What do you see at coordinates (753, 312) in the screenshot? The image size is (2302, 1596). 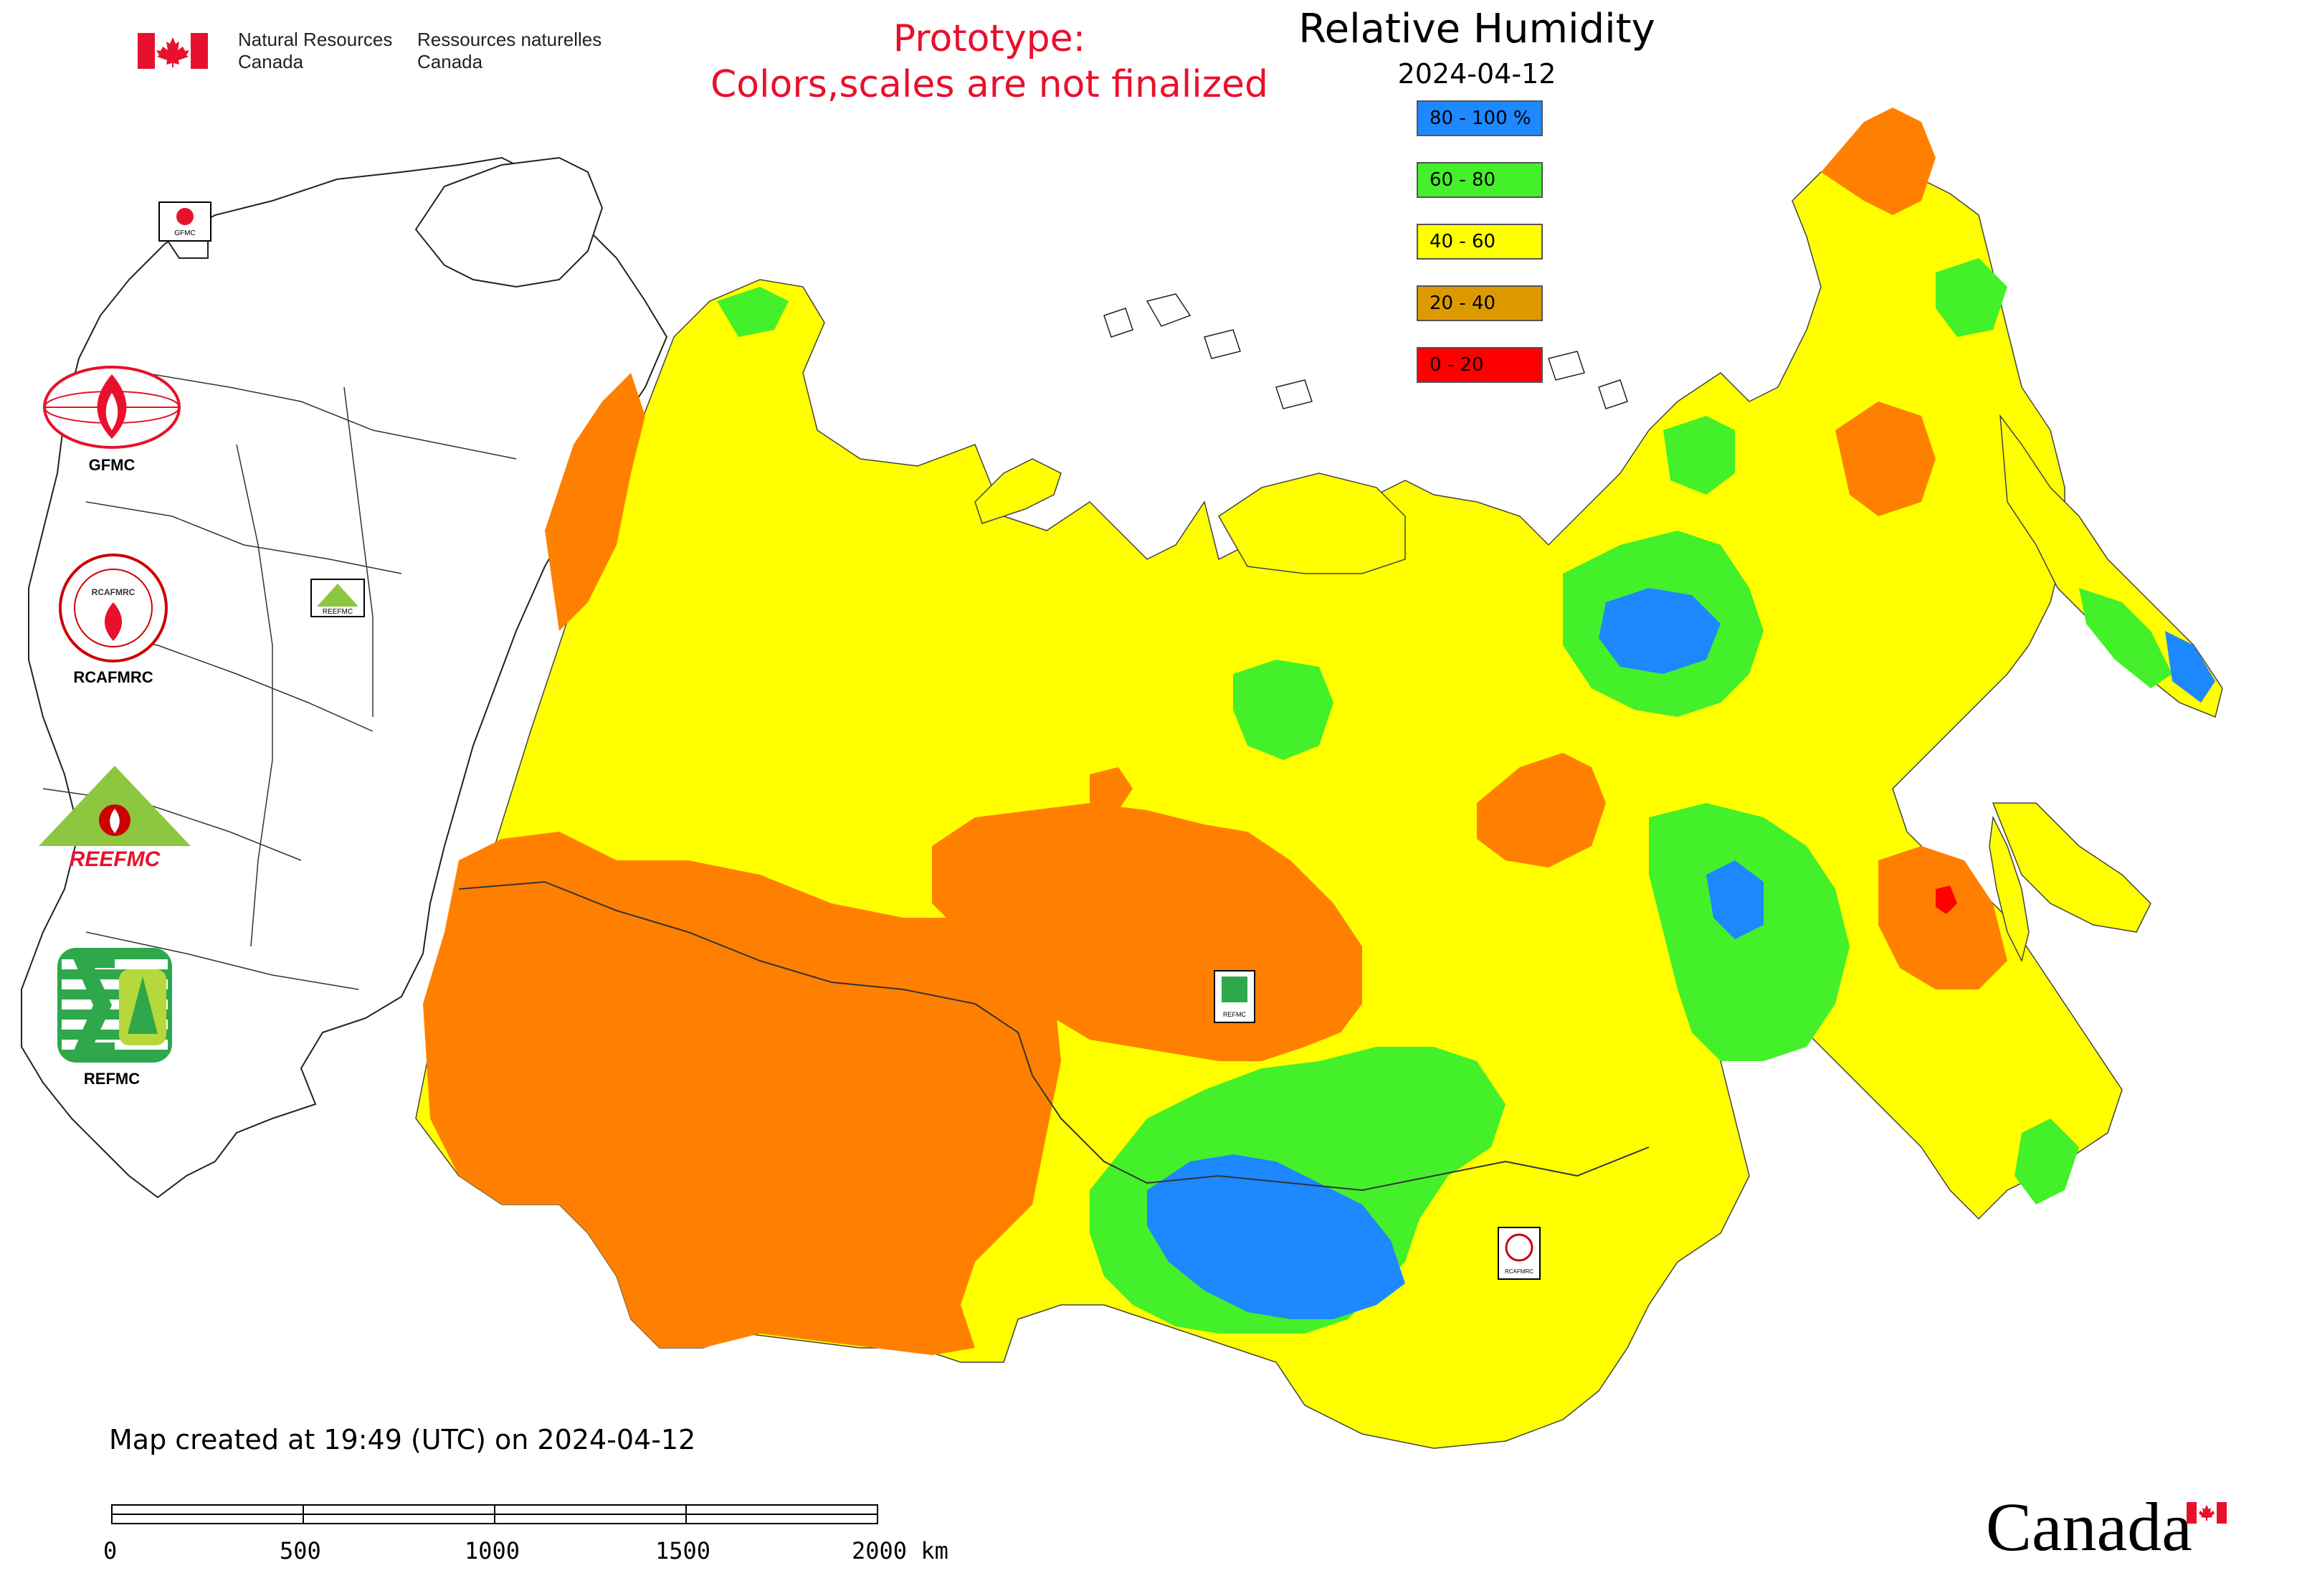 I see `region-moist-kola` at bounding box center [753, 312].